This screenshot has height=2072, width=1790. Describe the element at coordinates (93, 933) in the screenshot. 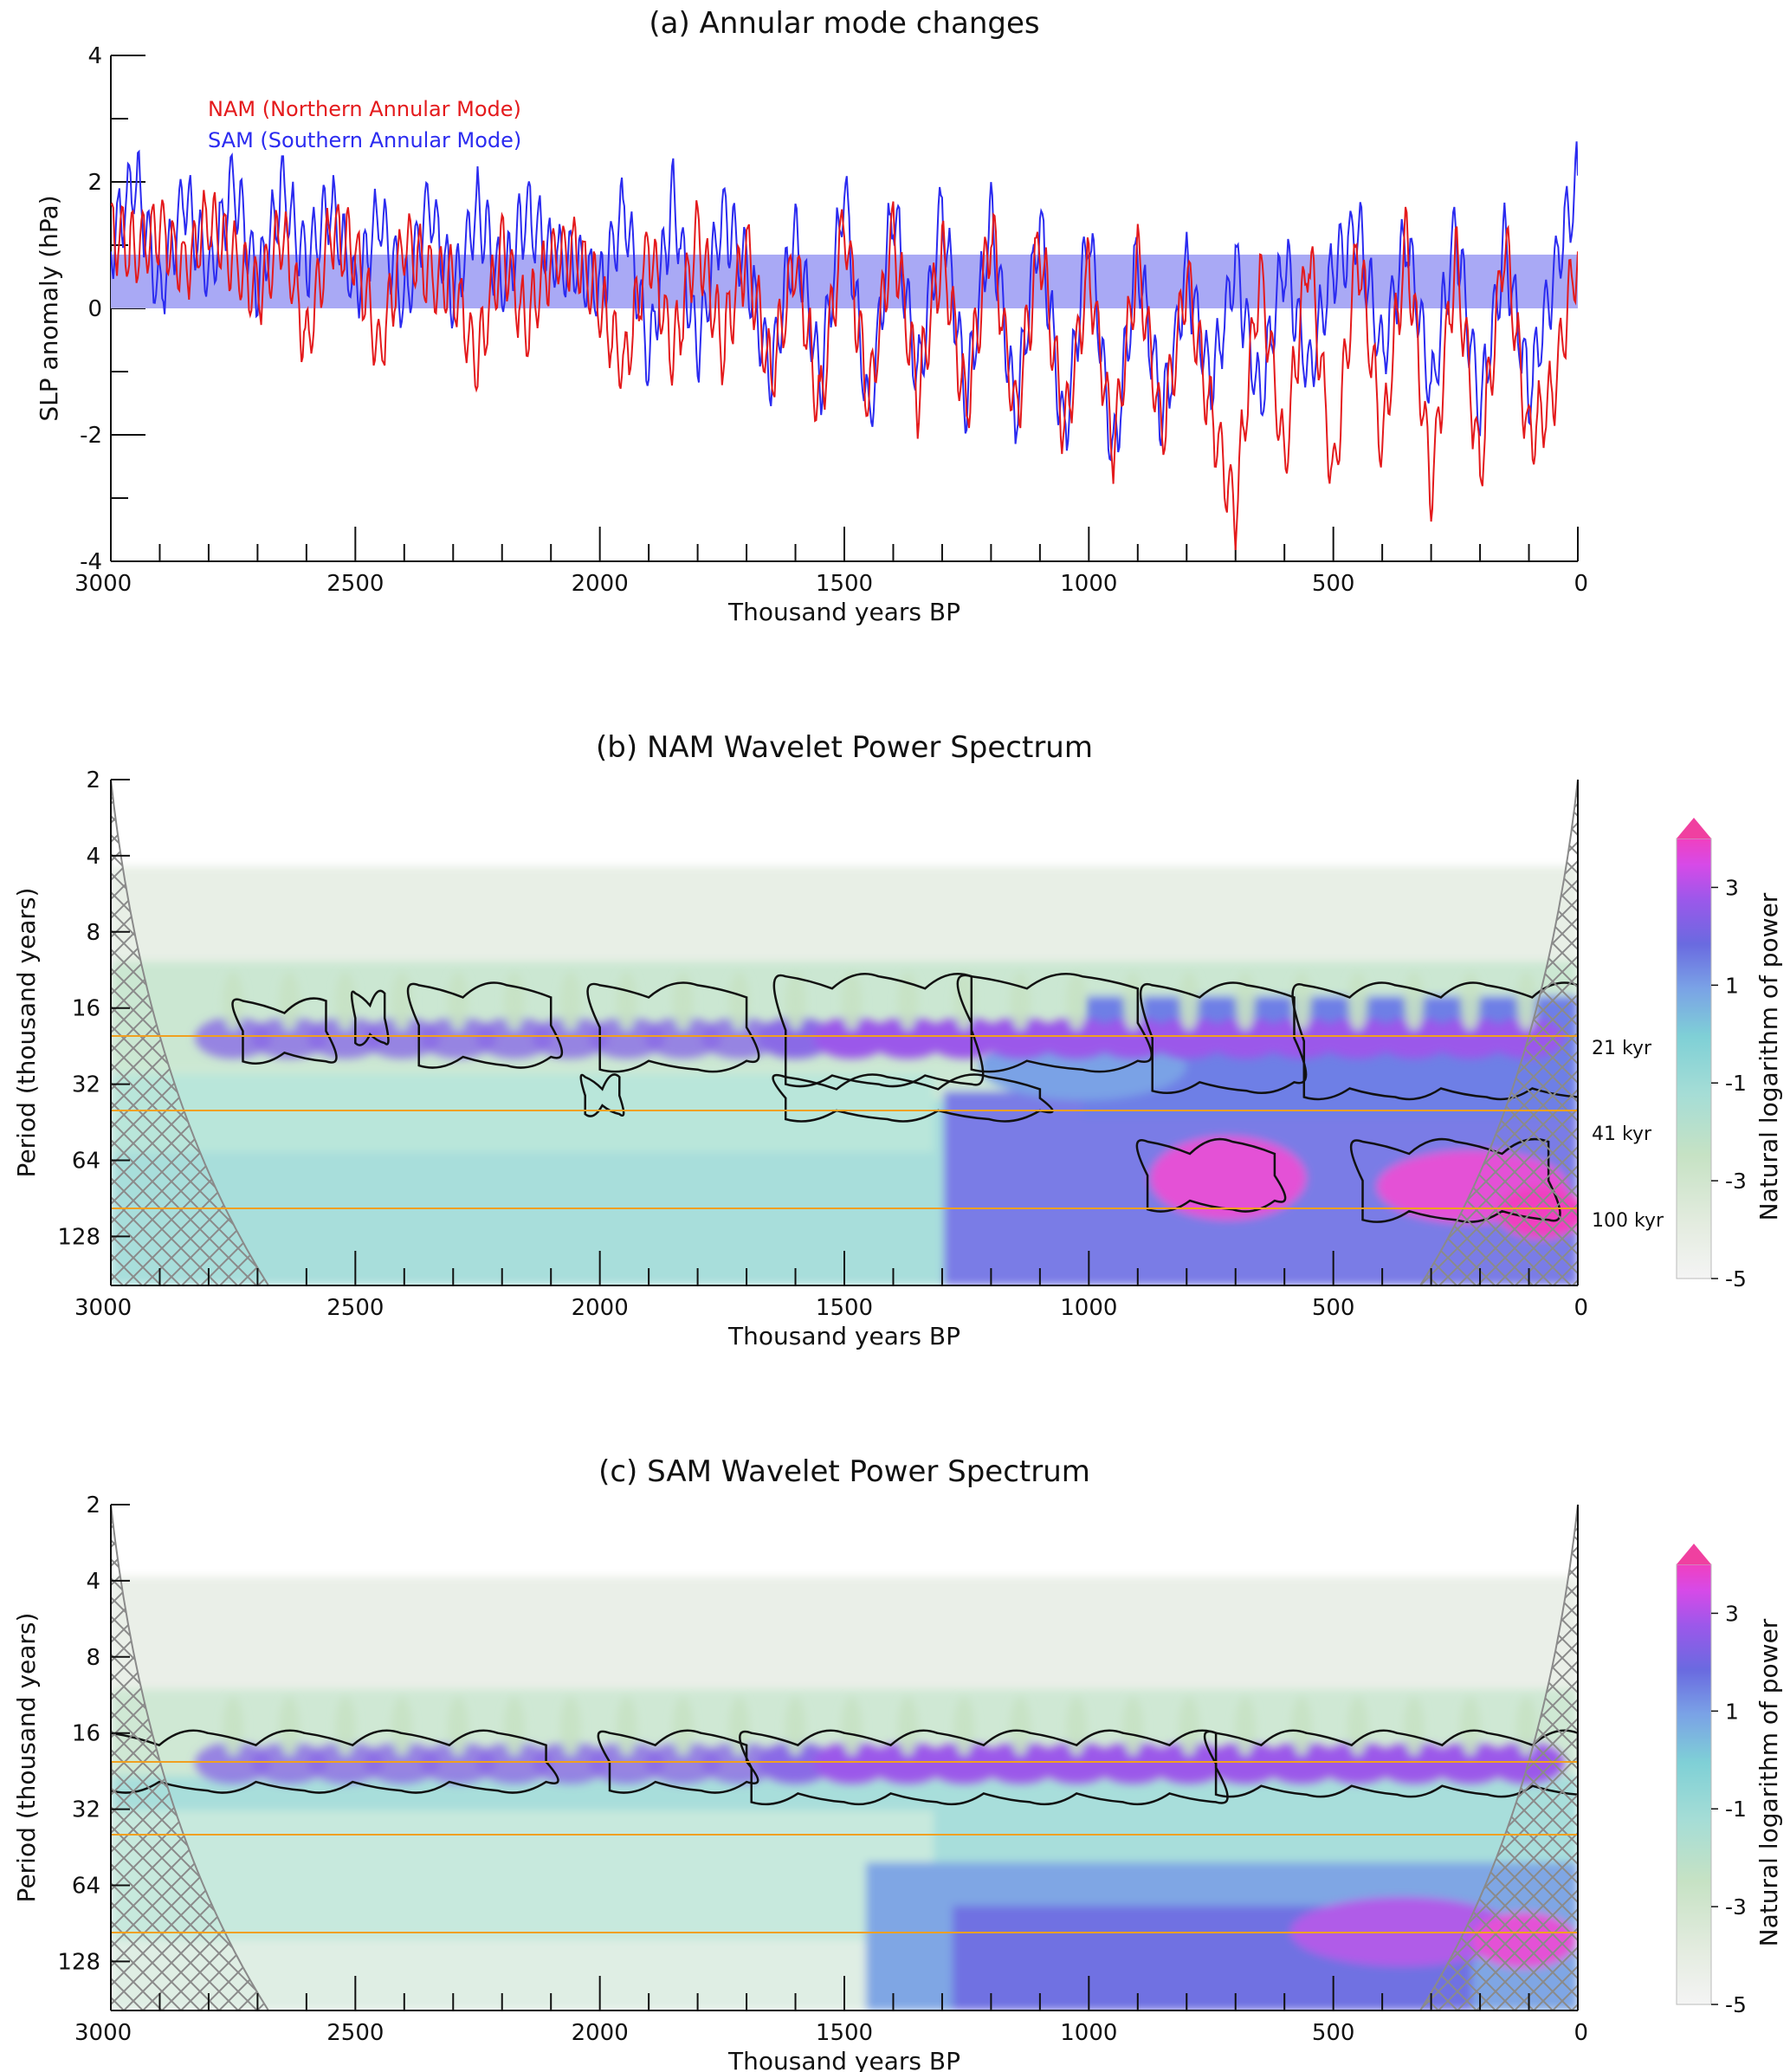

I see `y-tick-label: 8` at that location.